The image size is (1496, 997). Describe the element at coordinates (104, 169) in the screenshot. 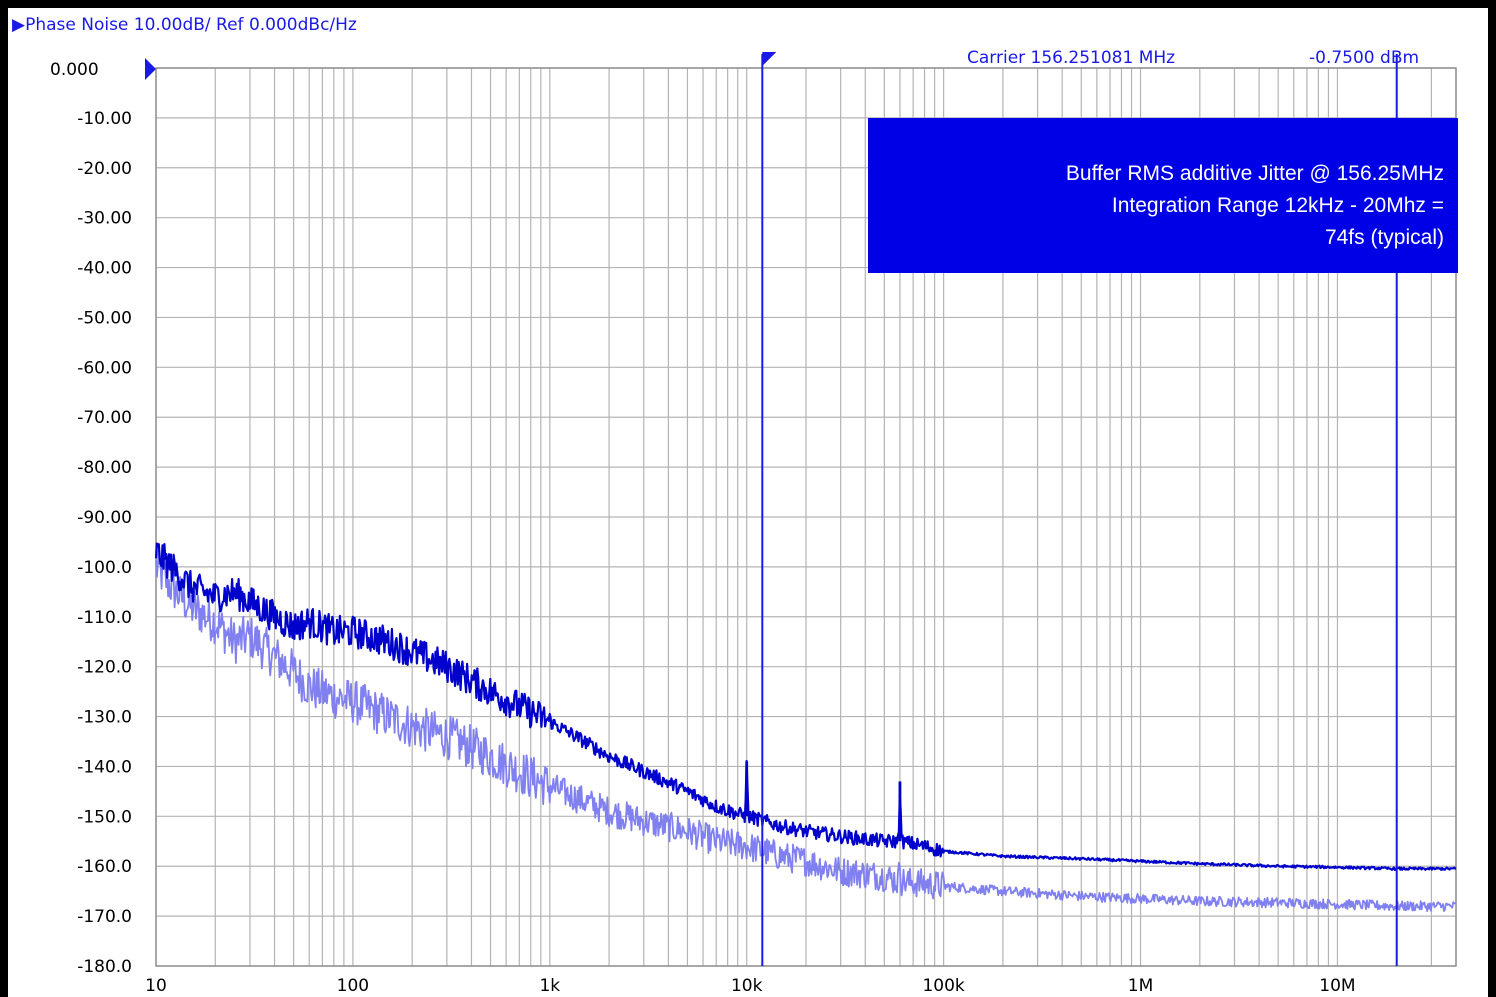

I see `y-tick-label: -20.00` at that location.